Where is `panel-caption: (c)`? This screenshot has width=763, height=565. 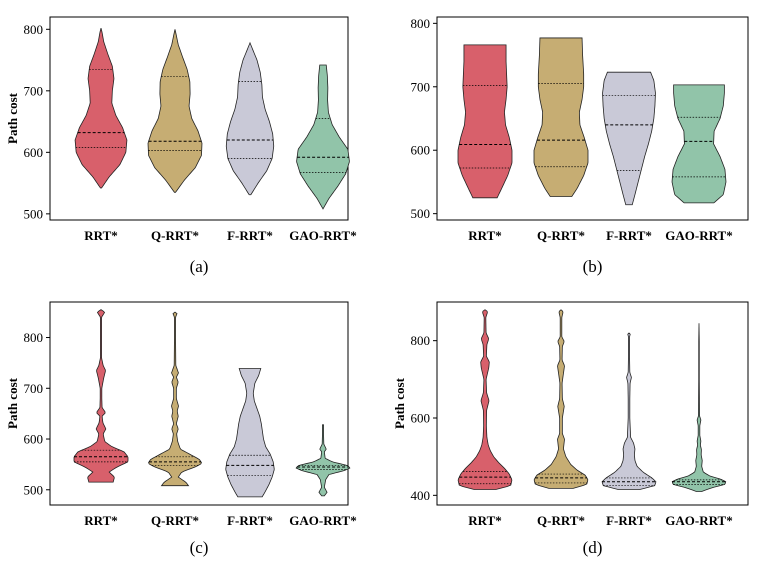 panel-caption: (c) is located at coordinates (199, 547).